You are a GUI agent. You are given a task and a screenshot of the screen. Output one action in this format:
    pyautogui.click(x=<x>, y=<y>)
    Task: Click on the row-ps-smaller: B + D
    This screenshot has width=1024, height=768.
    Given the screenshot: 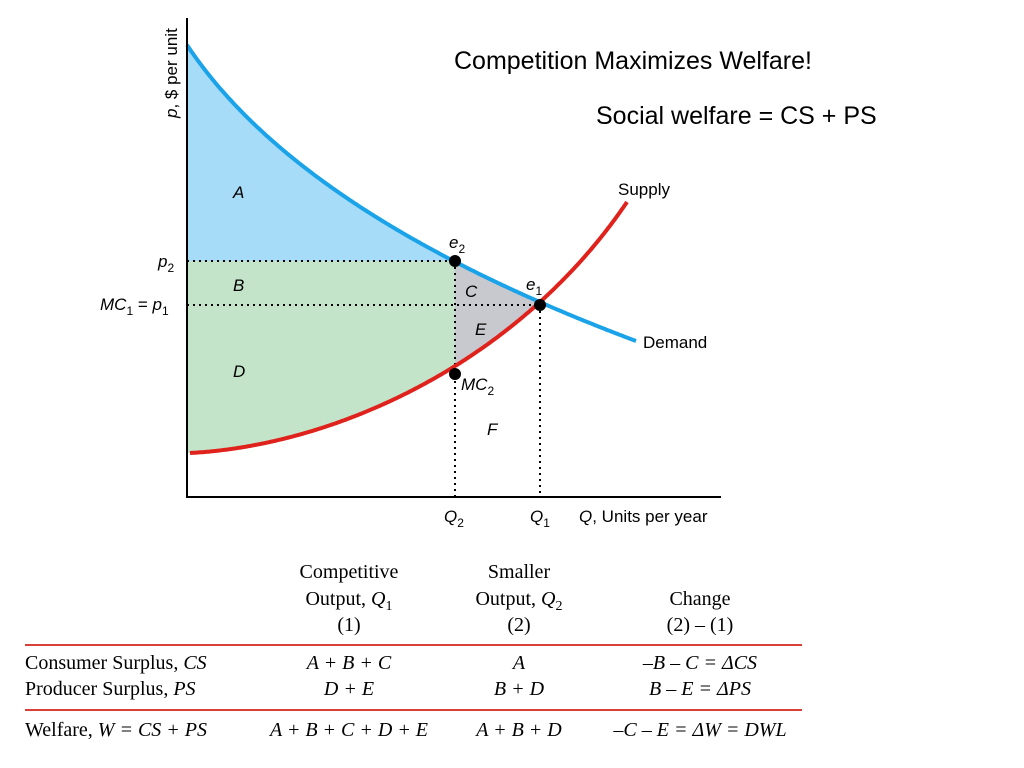 What is the action you would take?
    pyautogui.click(x=519, y=689)
    